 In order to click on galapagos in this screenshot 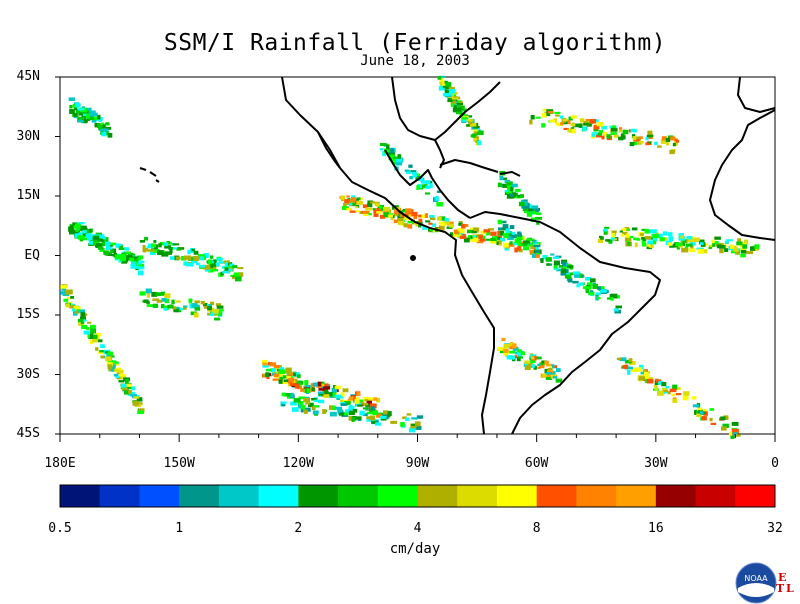, I will do `click(413, 258)`.